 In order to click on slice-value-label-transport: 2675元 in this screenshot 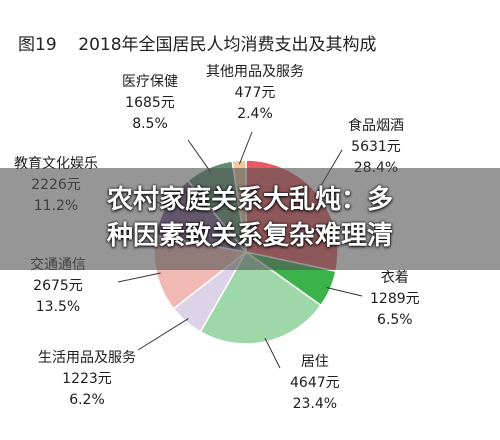, I will do `click(58, 286)`.